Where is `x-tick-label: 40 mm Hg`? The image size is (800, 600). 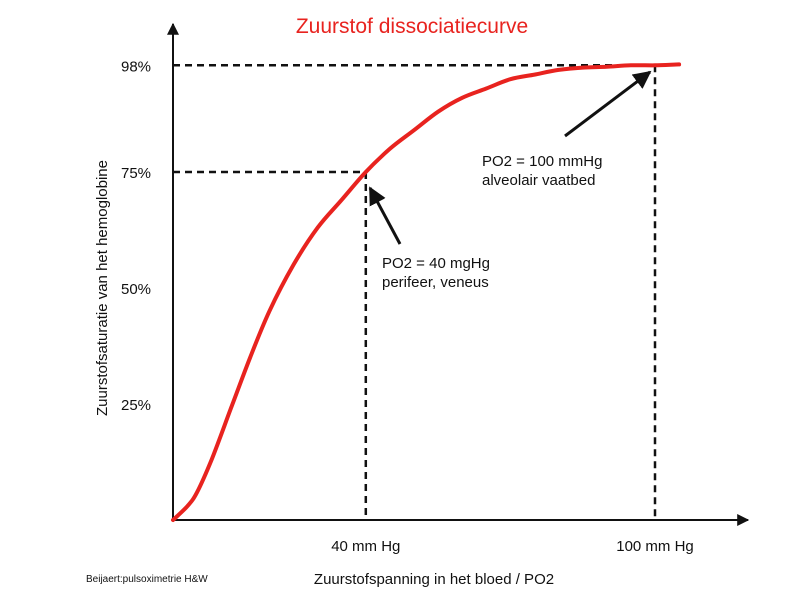
x-tick-label: 40 mm Hg is located at coordinates (365, 546).